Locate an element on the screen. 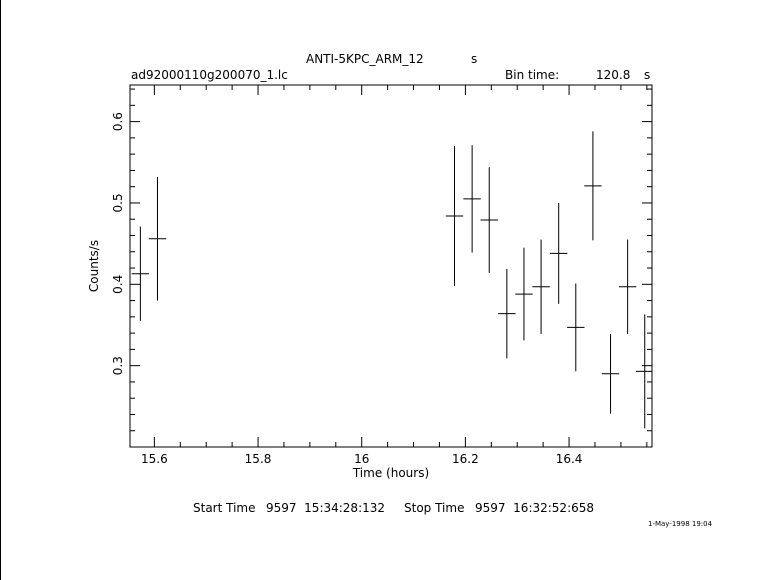 The width and height of the screenshot is (781, 580). chart-title: ANTI-5KPC_ARM_12 is located at coordinates (365, 59).